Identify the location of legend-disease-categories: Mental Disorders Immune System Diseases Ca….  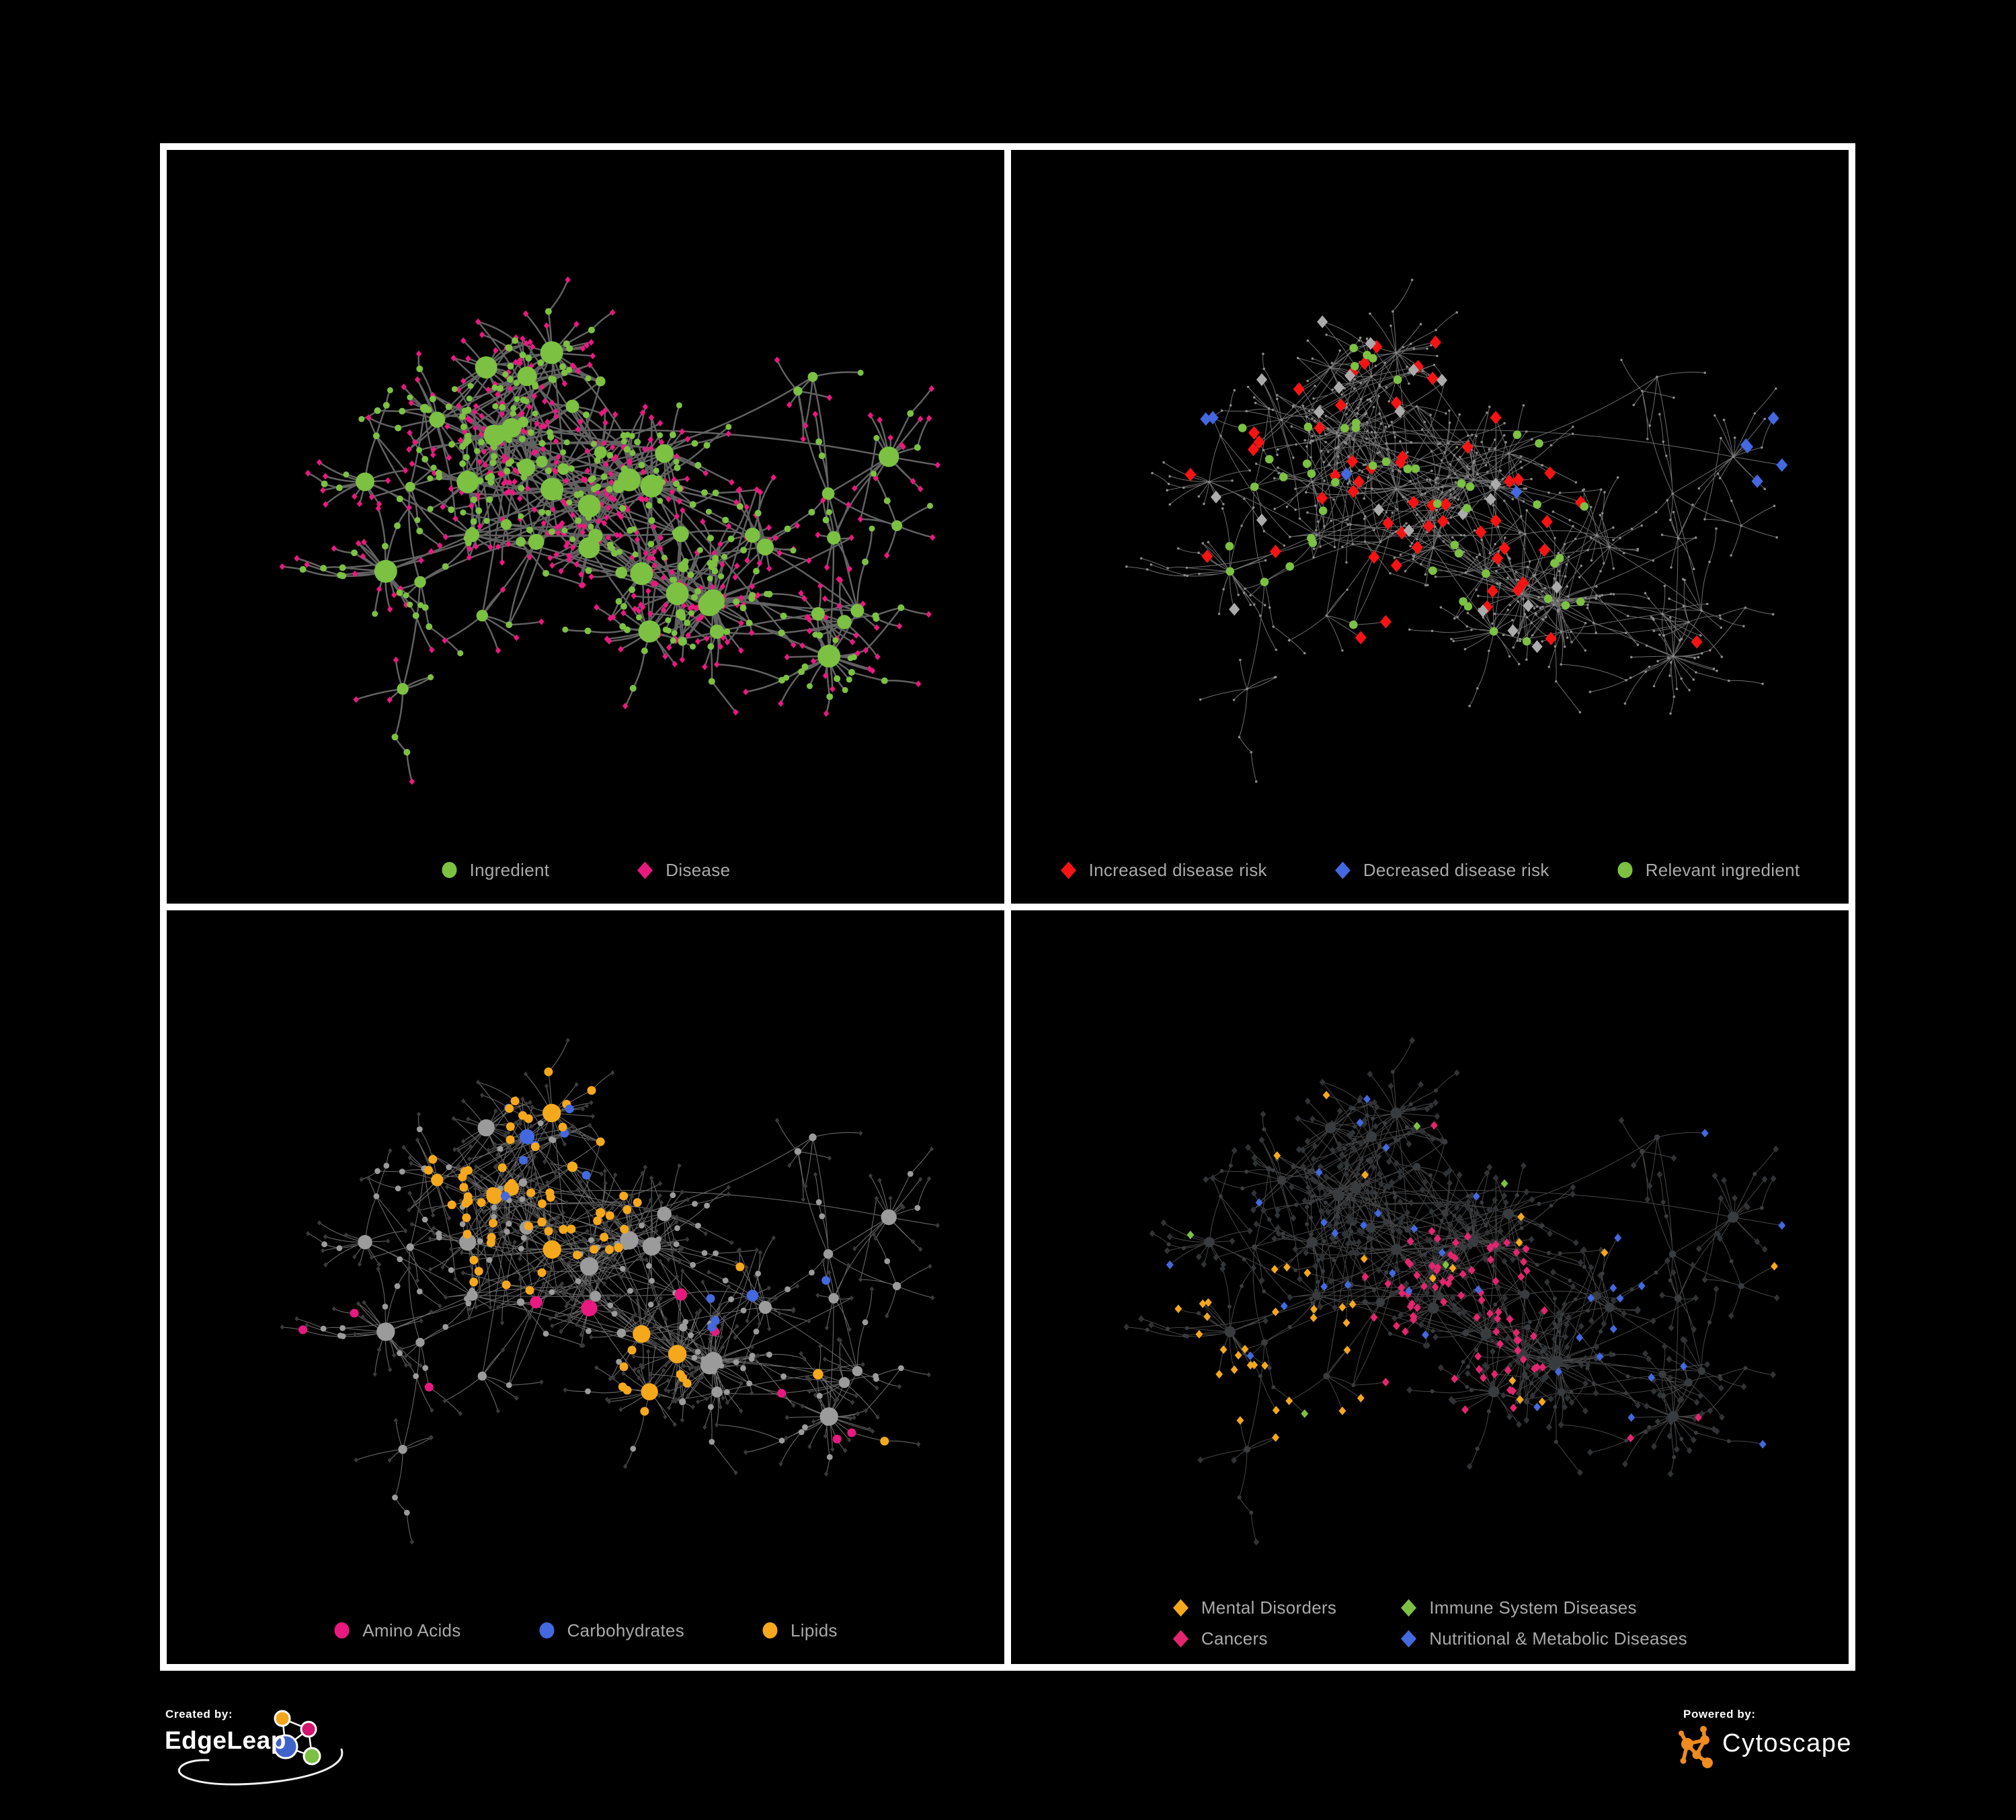
(1430, 1623).